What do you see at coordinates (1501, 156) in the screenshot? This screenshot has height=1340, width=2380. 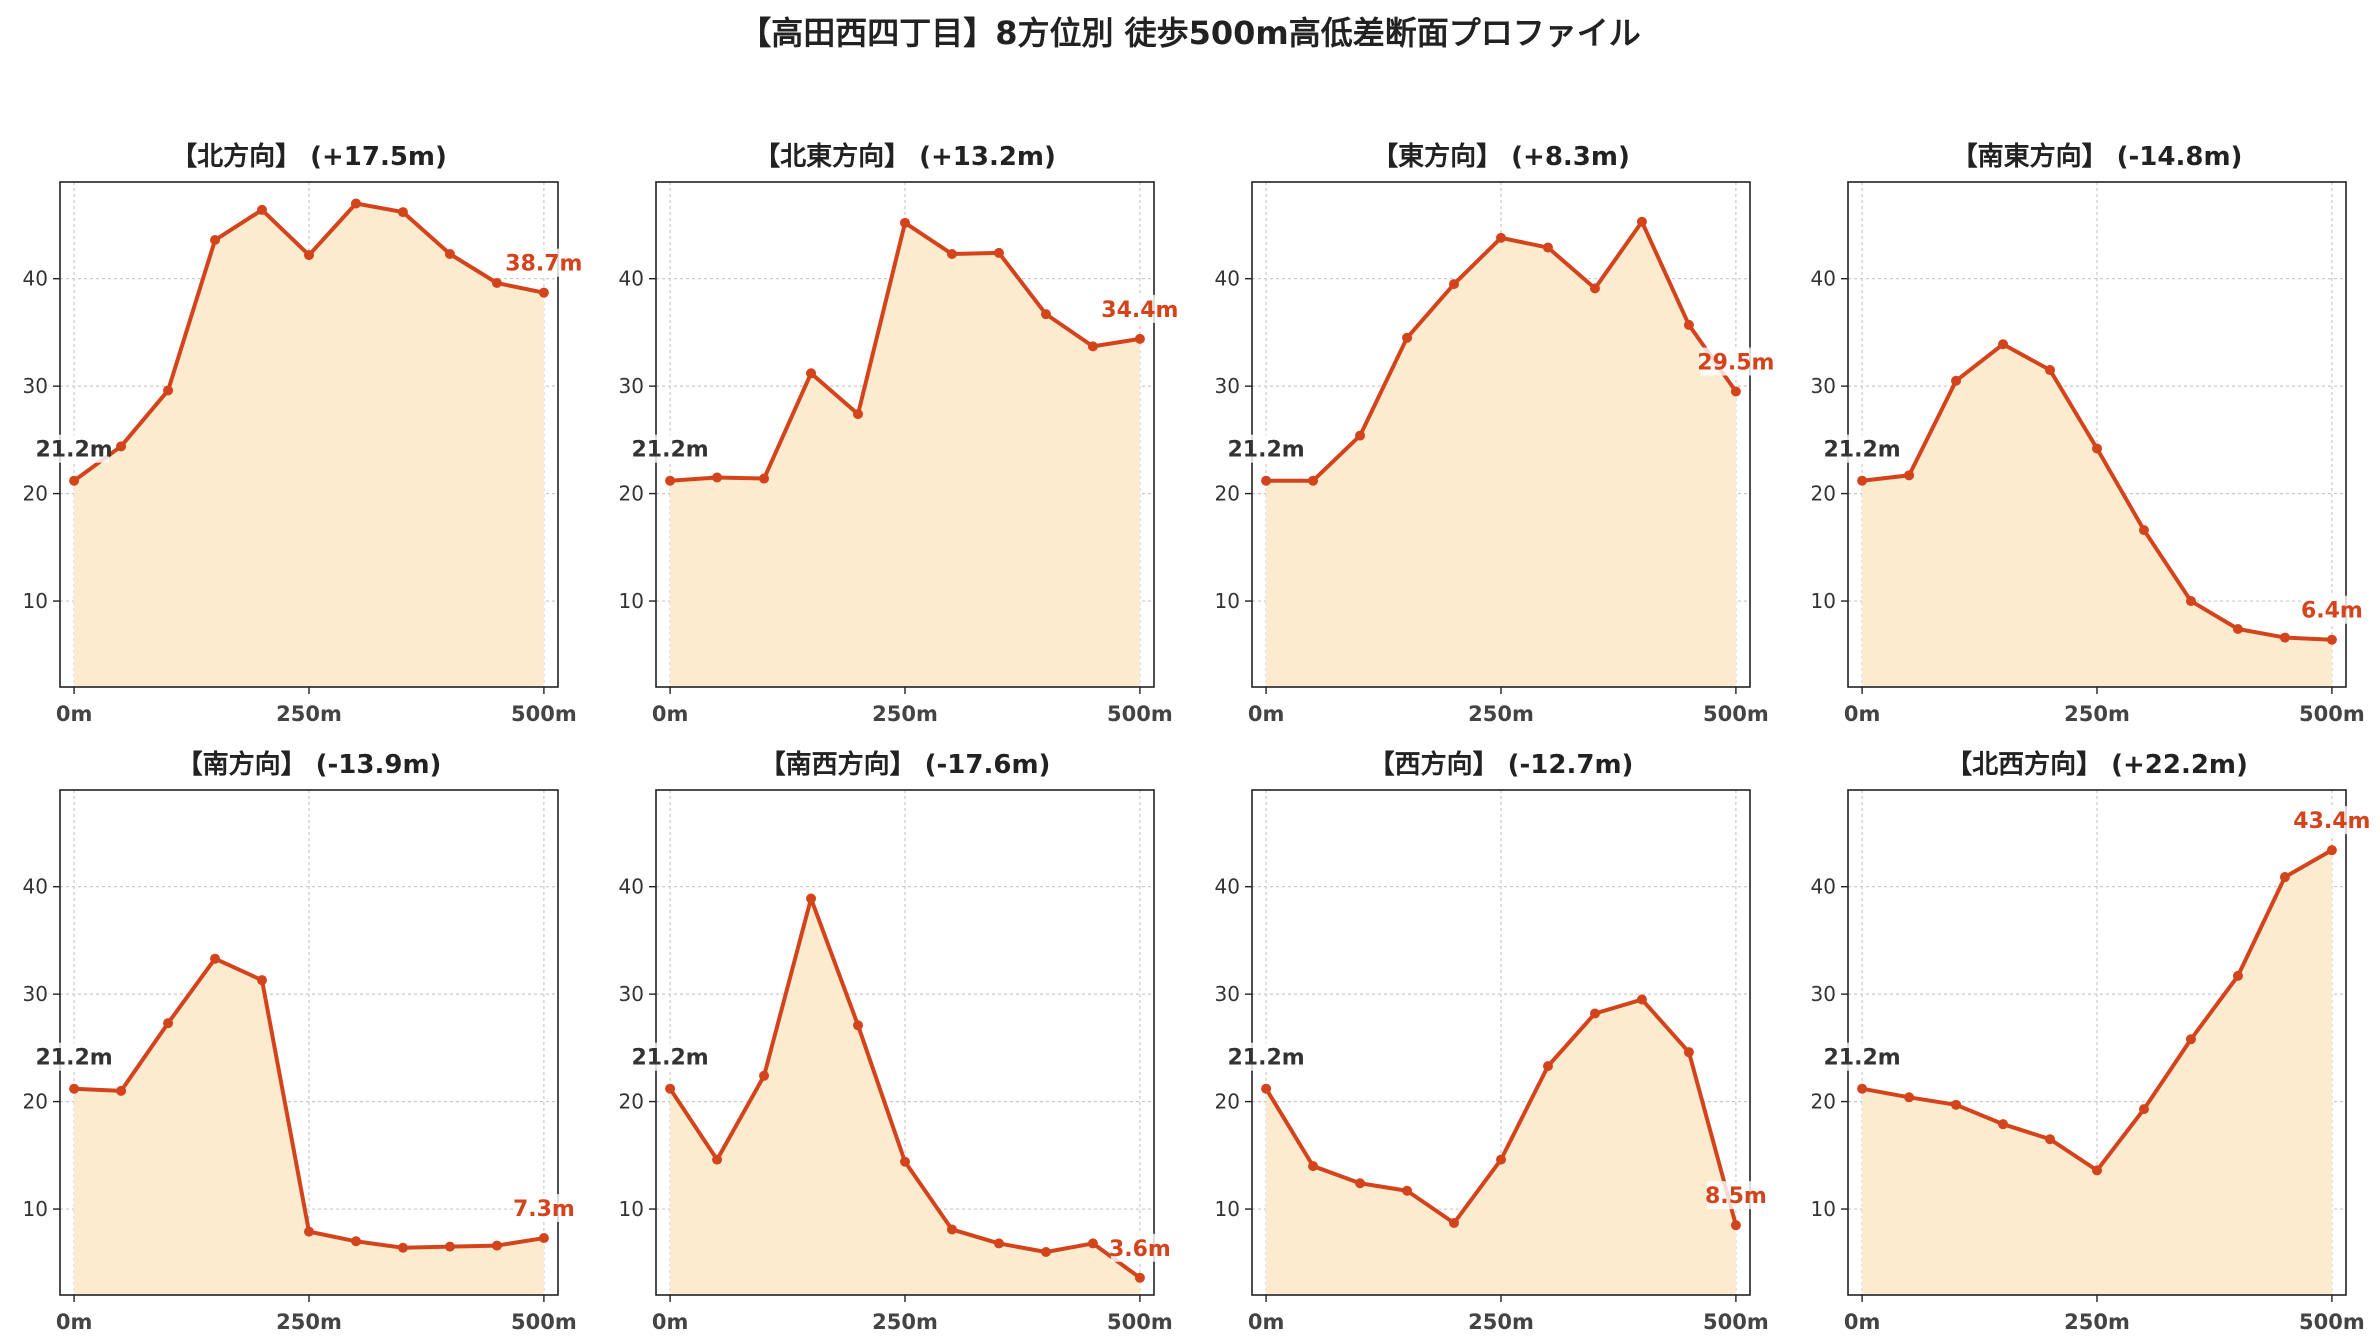 I see `panel-title: 【東方向】 (+8.3m)` at bounding box center [1501, 156].